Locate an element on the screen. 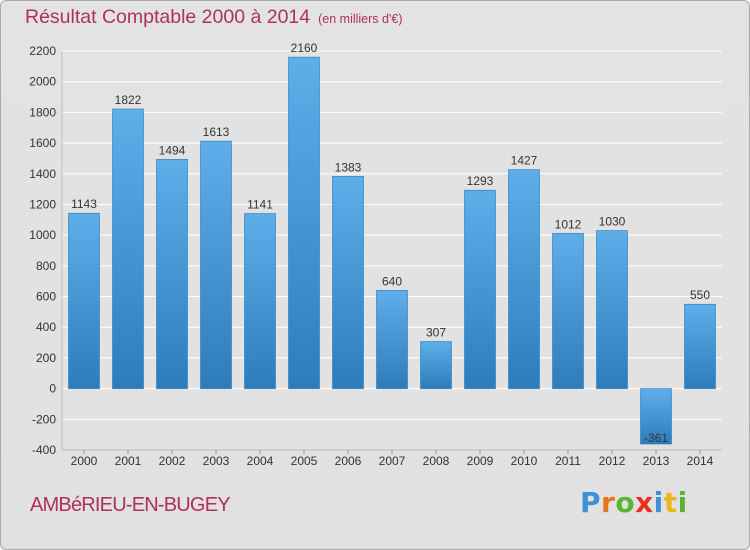 The width and height of the screenshot is (750, 550). logo-letter: o is located at coordinates (625, 502).